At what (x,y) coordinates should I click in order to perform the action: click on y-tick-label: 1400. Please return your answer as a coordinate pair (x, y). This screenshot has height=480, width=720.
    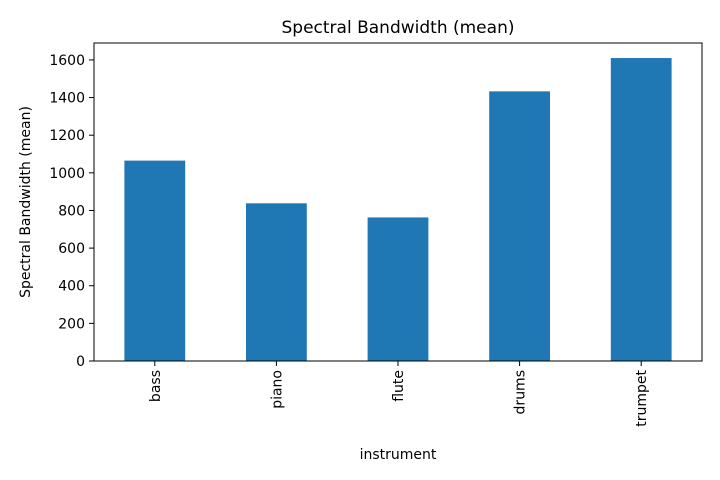
    Looking at the image, I should click on (67, 99).